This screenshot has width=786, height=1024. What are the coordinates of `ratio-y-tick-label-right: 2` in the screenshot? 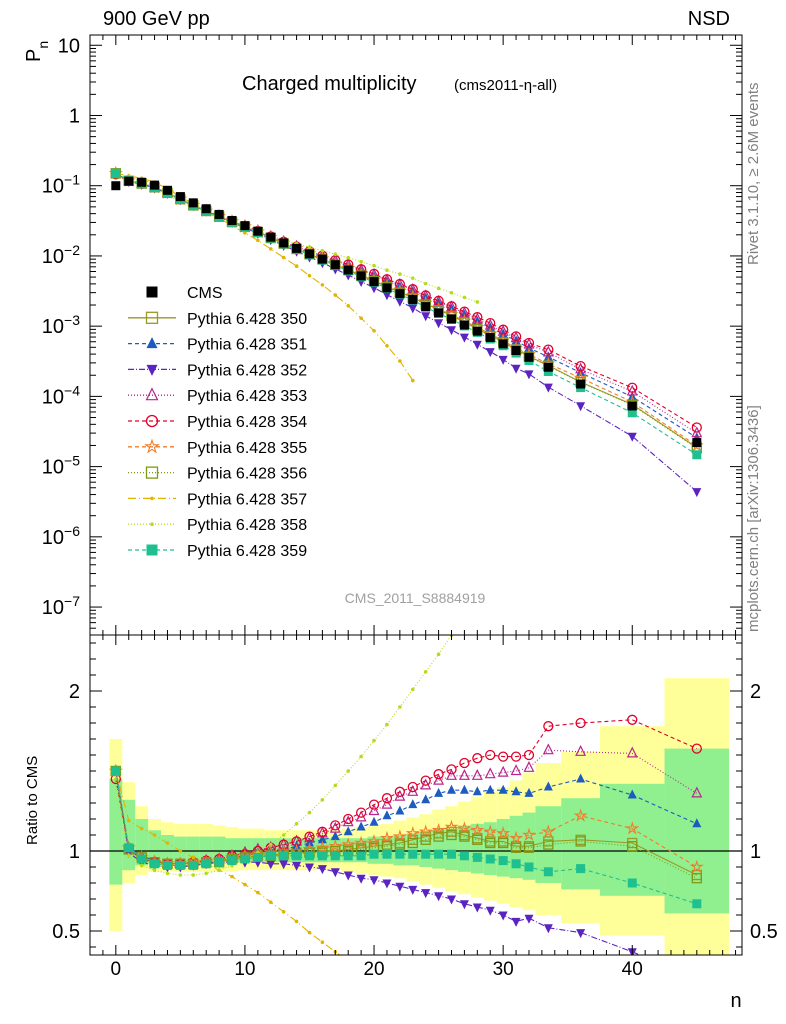 It's located at (755, 692).